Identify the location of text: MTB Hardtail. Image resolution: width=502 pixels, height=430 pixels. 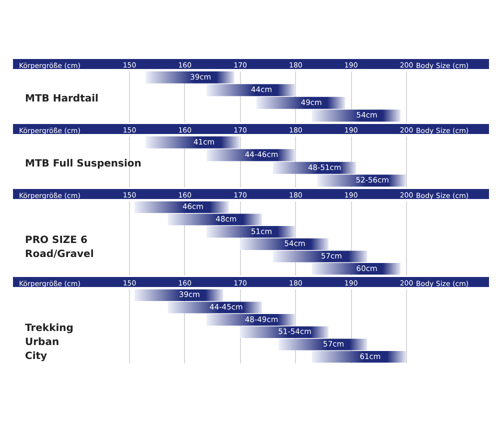
(61, 99).